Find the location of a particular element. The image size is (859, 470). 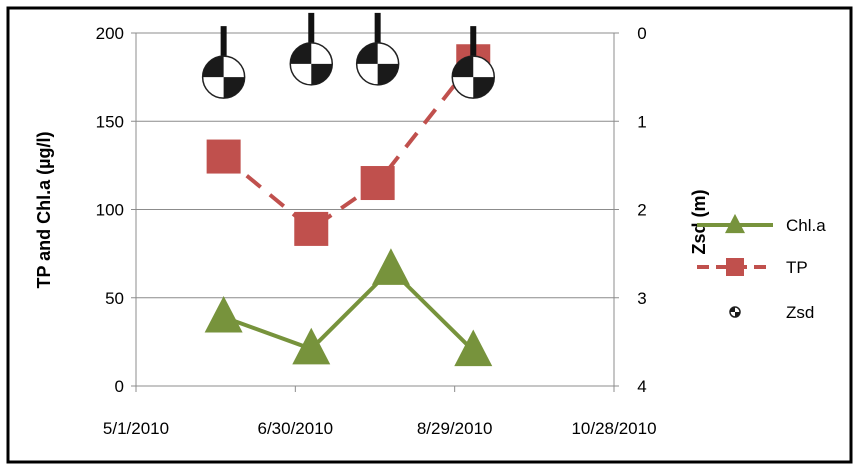

y-right-tick-label: 3 is located at coordinates (641, 298).